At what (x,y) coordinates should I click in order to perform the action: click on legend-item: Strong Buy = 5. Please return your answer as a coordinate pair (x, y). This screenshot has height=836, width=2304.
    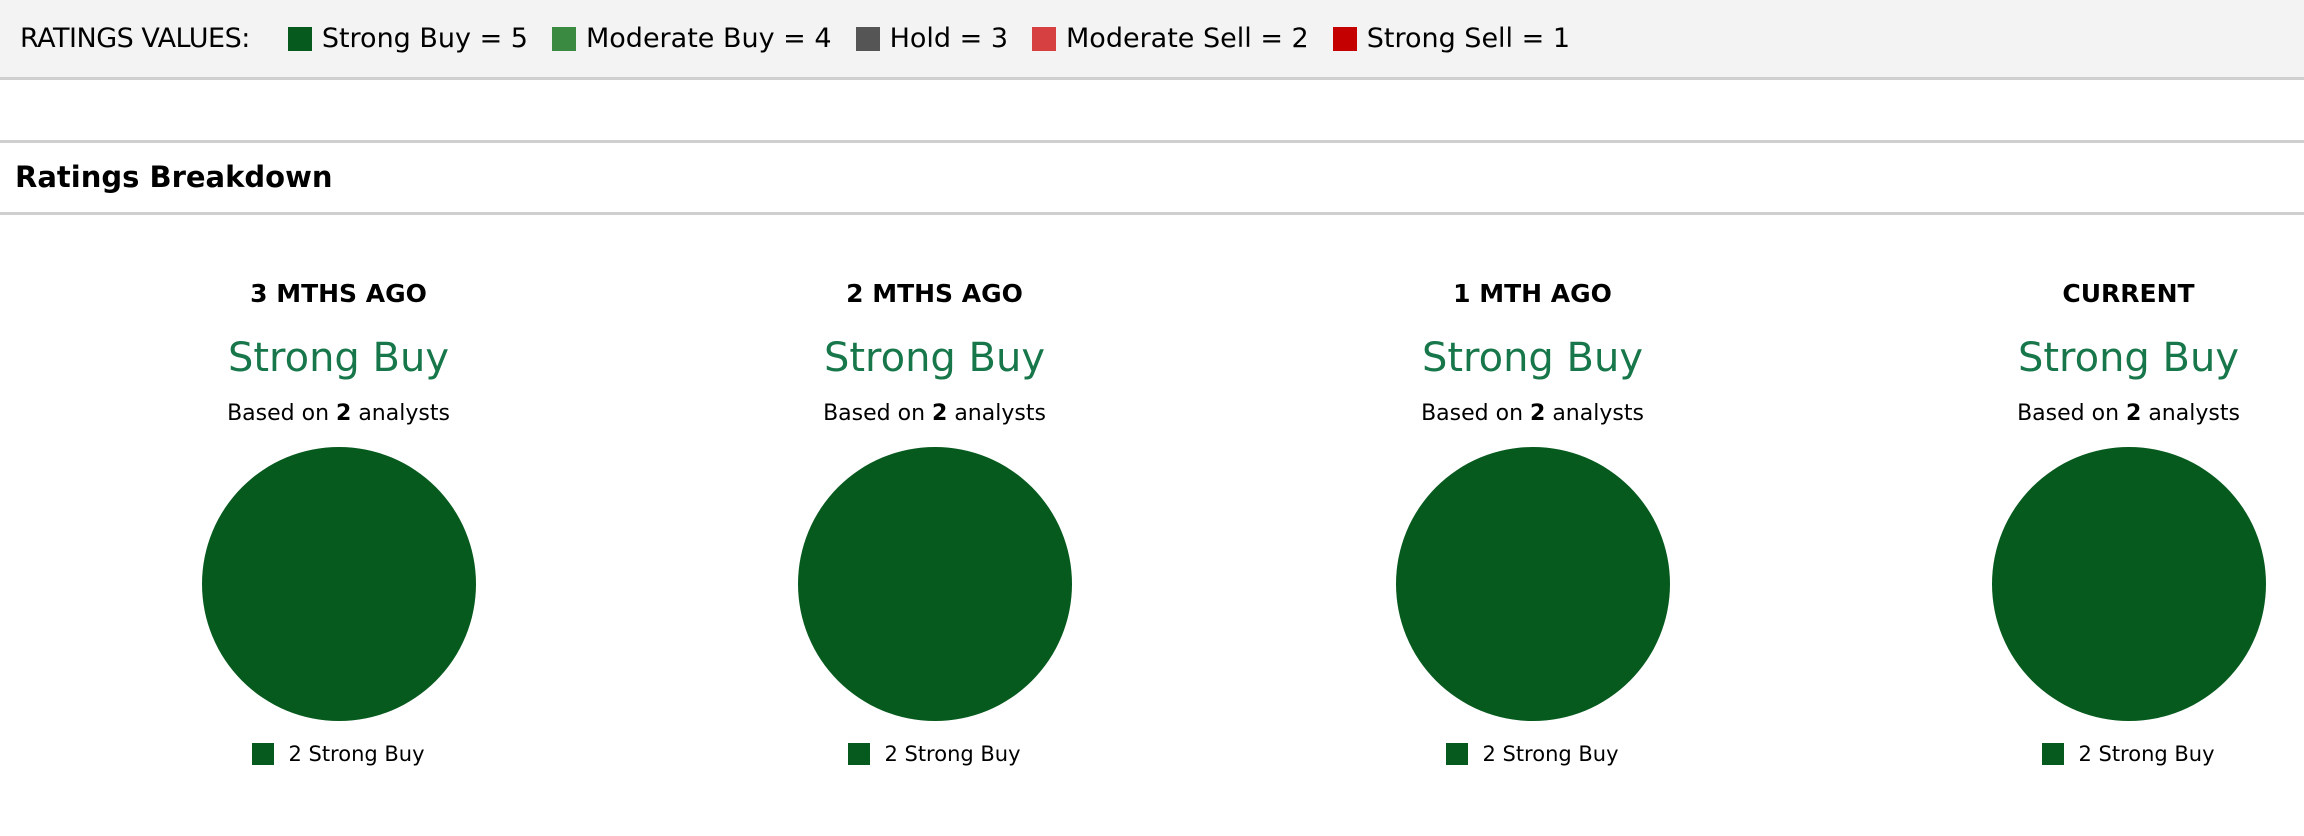
    Looking at the image, I should click on (407, 38).